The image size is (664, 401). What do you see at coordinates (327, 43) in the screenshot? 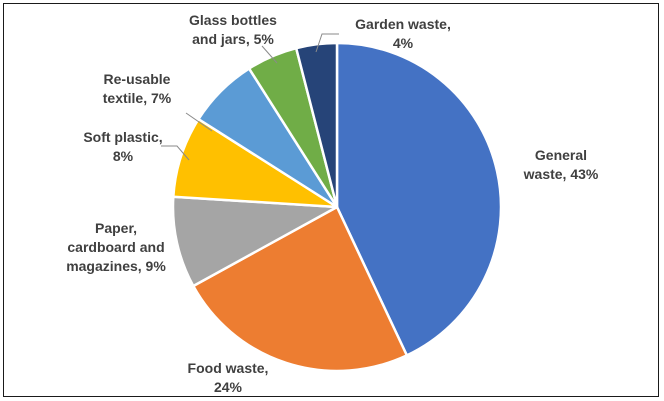
I see `leader-garden-waste` at bounding box center [327, 43].